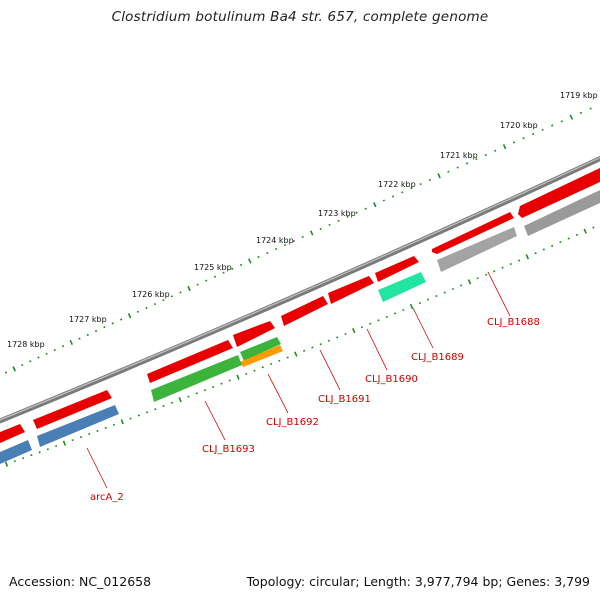 This screenshot has width=600, height=600. Describe the element at coordinates (519, 125) in the screenshot. I see `kbp-label: 1720 kbp` at that location.